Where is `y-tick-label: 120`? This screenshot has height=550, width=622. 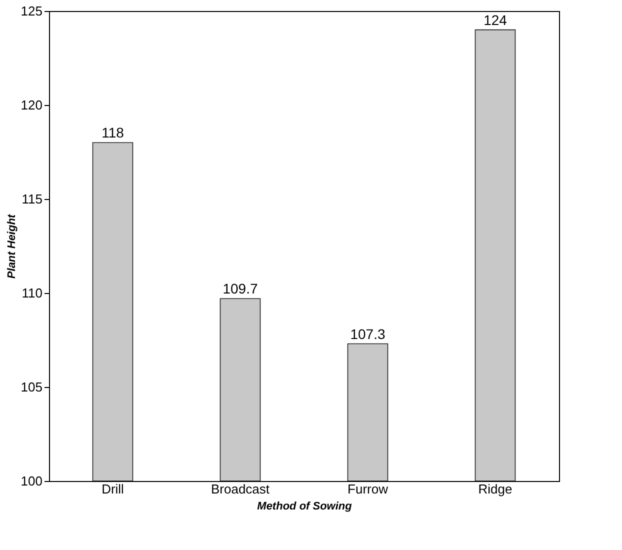 y-tick-label: 120 is located at coordinates (31, 105).